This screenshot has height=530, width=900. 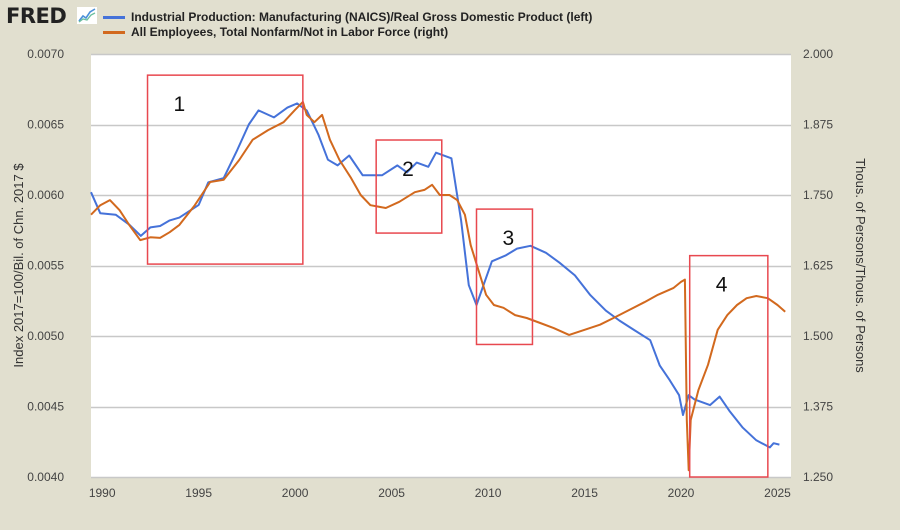 I want to click on y-tick-label-right: 1.625, so click(x=818, y=266).